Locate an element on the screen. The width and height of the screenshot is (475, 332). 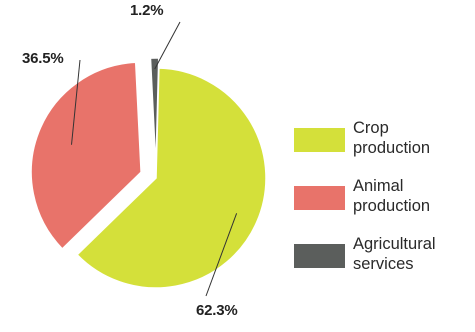
legend-item-crop-production: Crop production is located at coordinates (383, 147).